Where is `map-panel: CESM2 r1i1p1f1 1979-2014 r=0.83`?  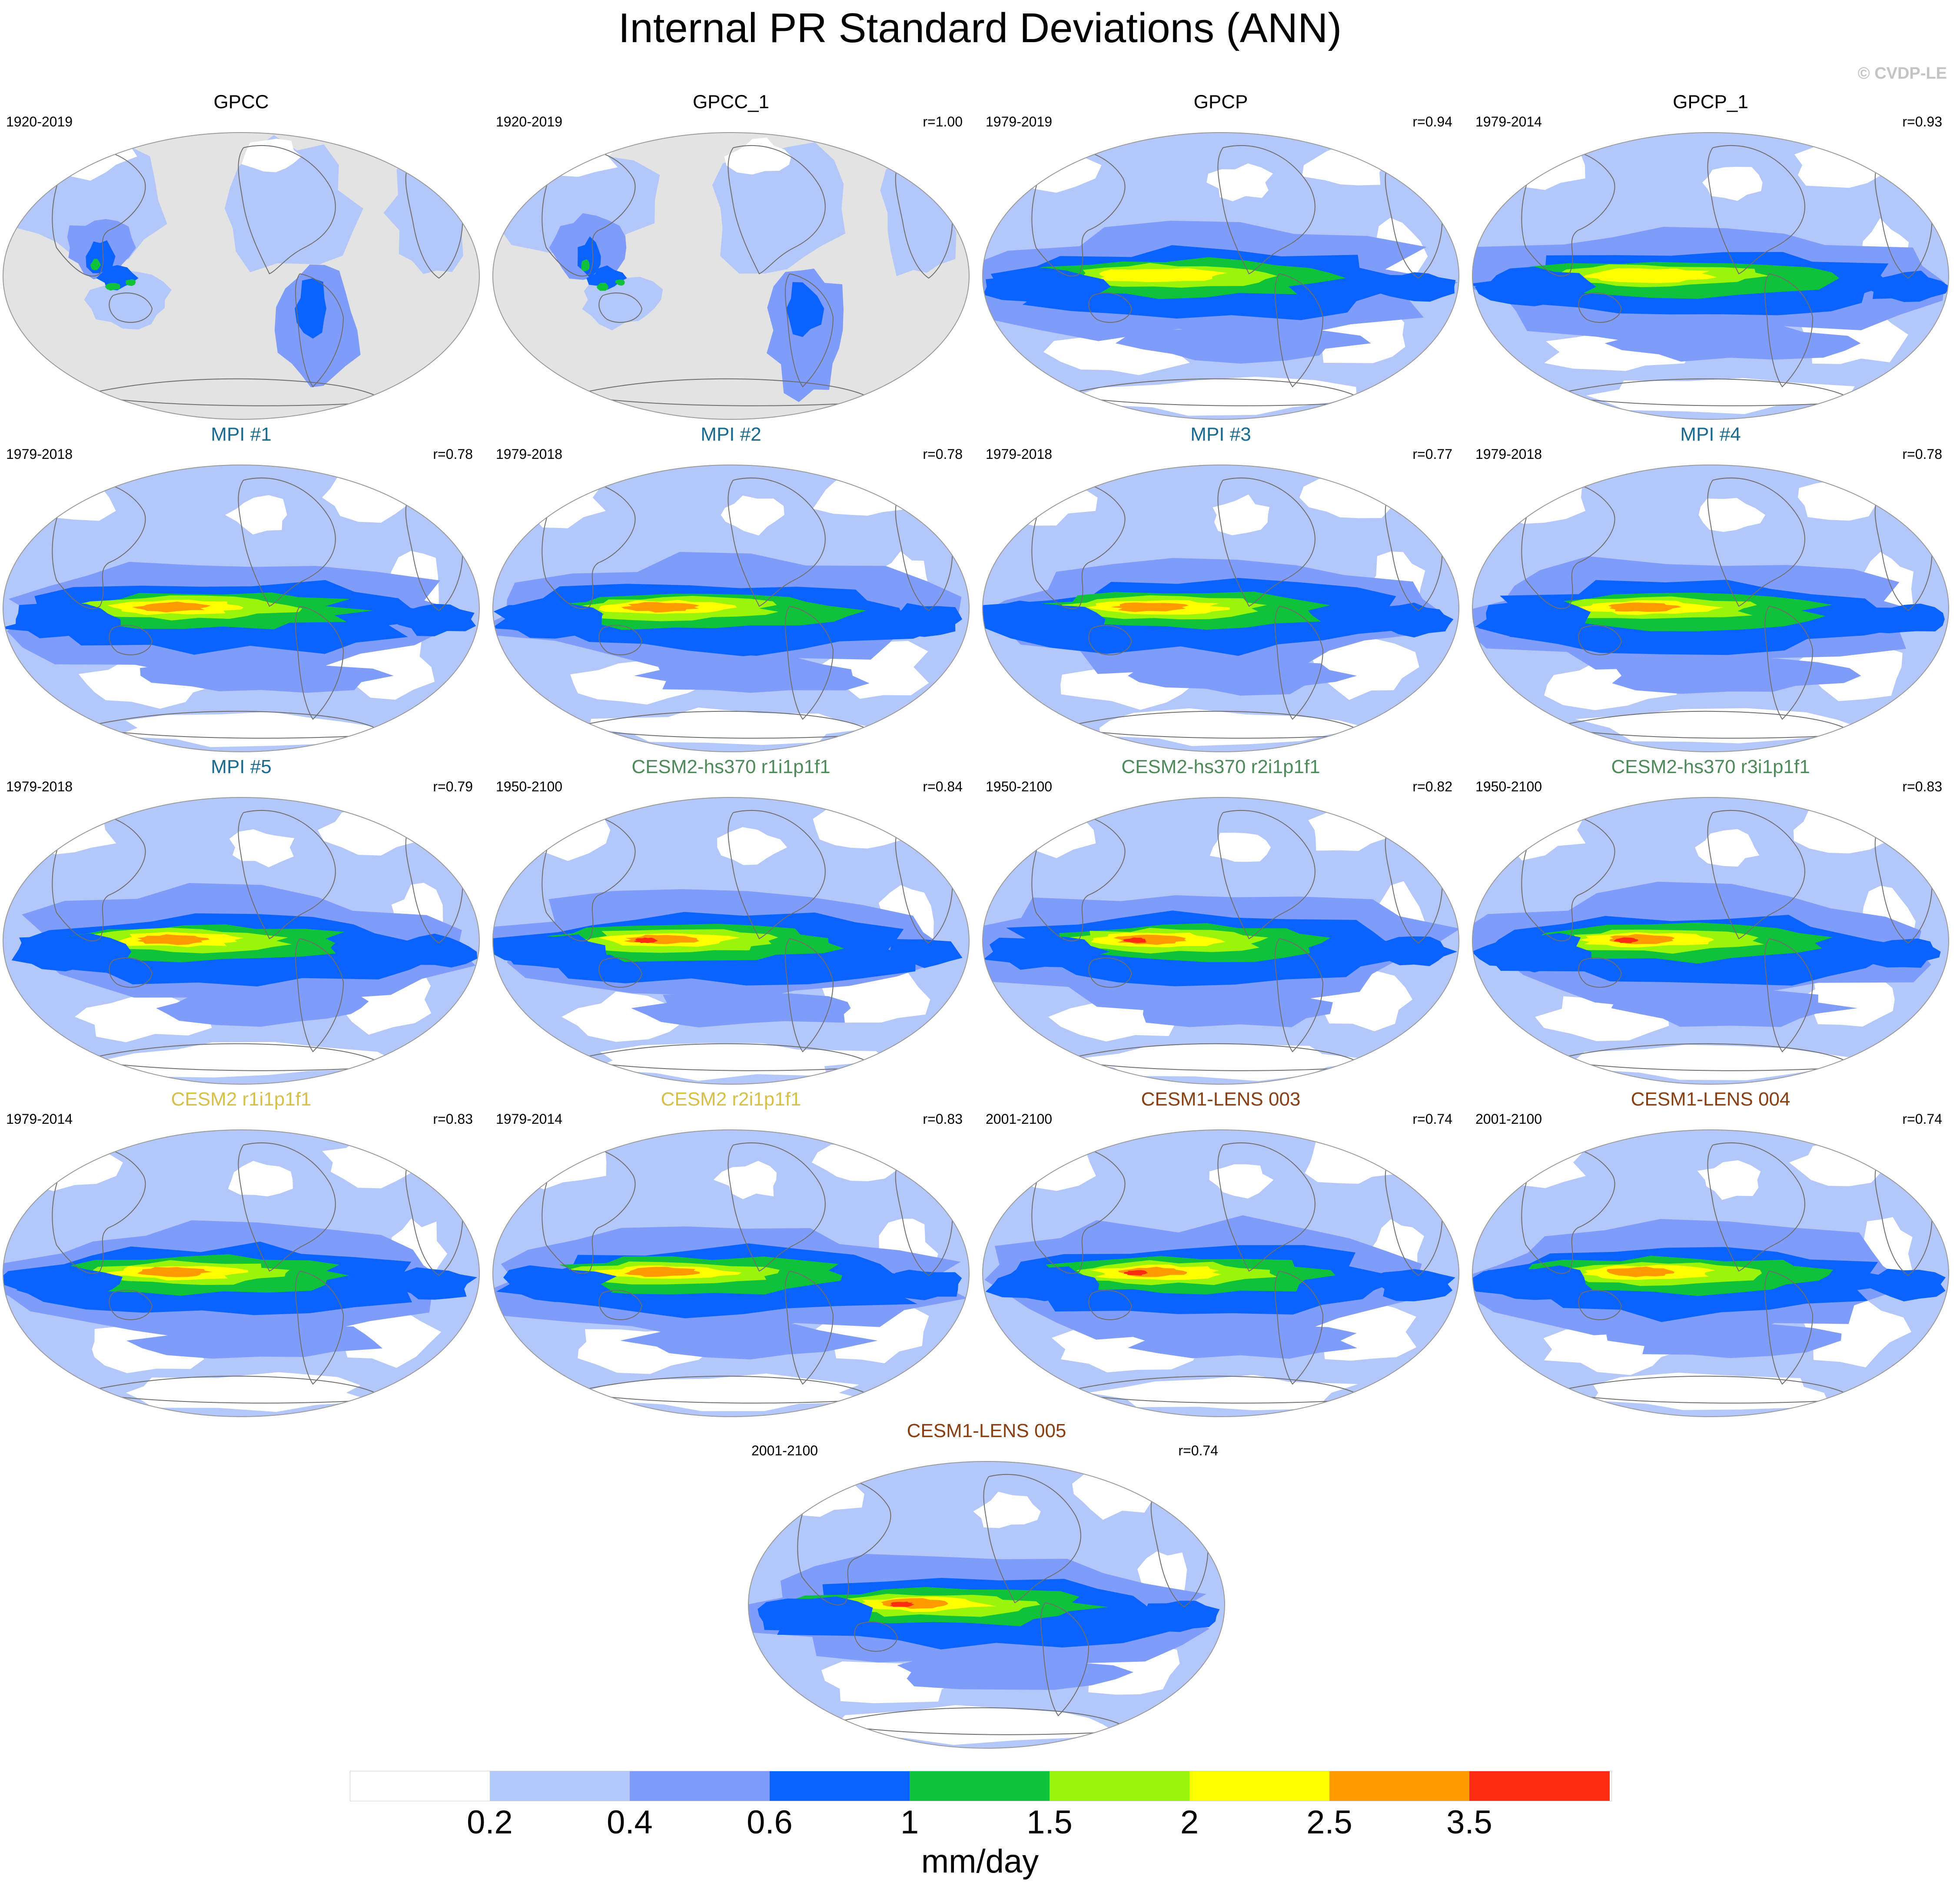
map-panel: CESM2 r1i1p1f1 1979-2014 r=0.83 is located at coordinates (241, 1254).